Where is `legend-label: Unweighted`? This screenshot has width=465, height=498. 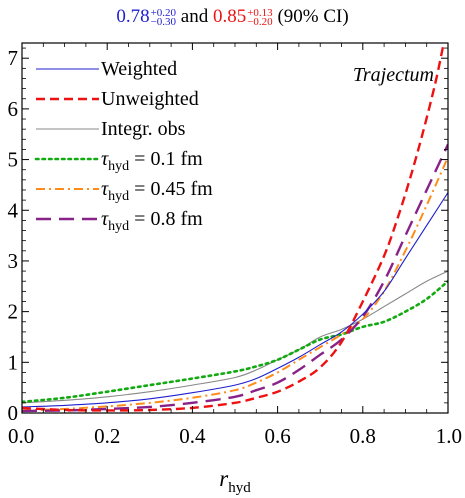 legend-label: Unweighted is located at coordinates (150, 99).